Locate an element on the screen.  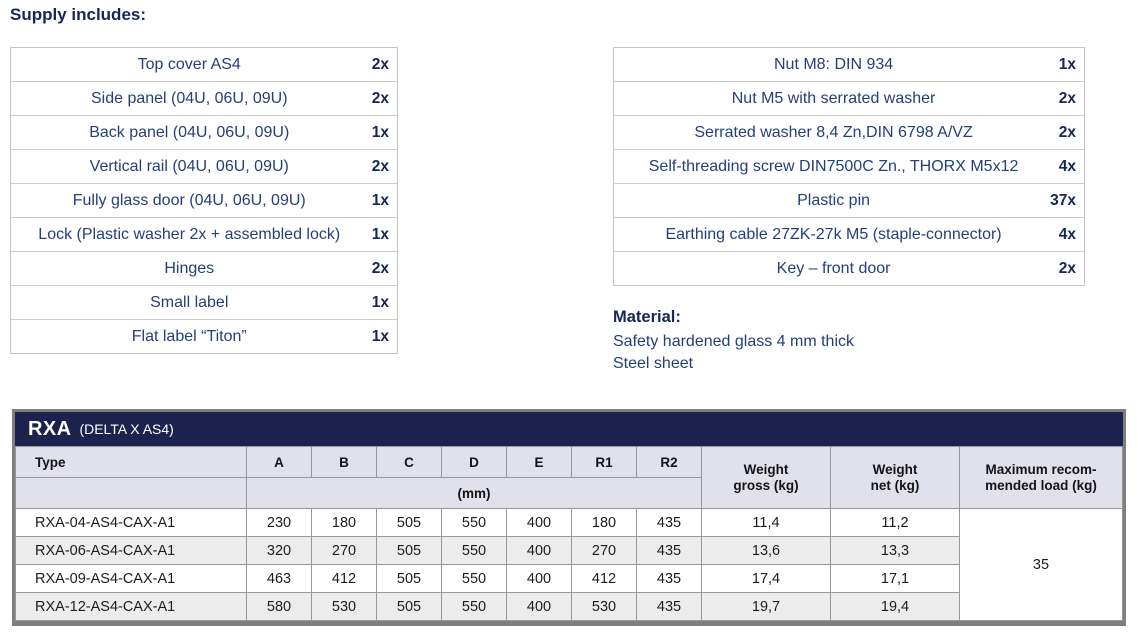
col-header-type: Type is located at coordinates (131, 462).